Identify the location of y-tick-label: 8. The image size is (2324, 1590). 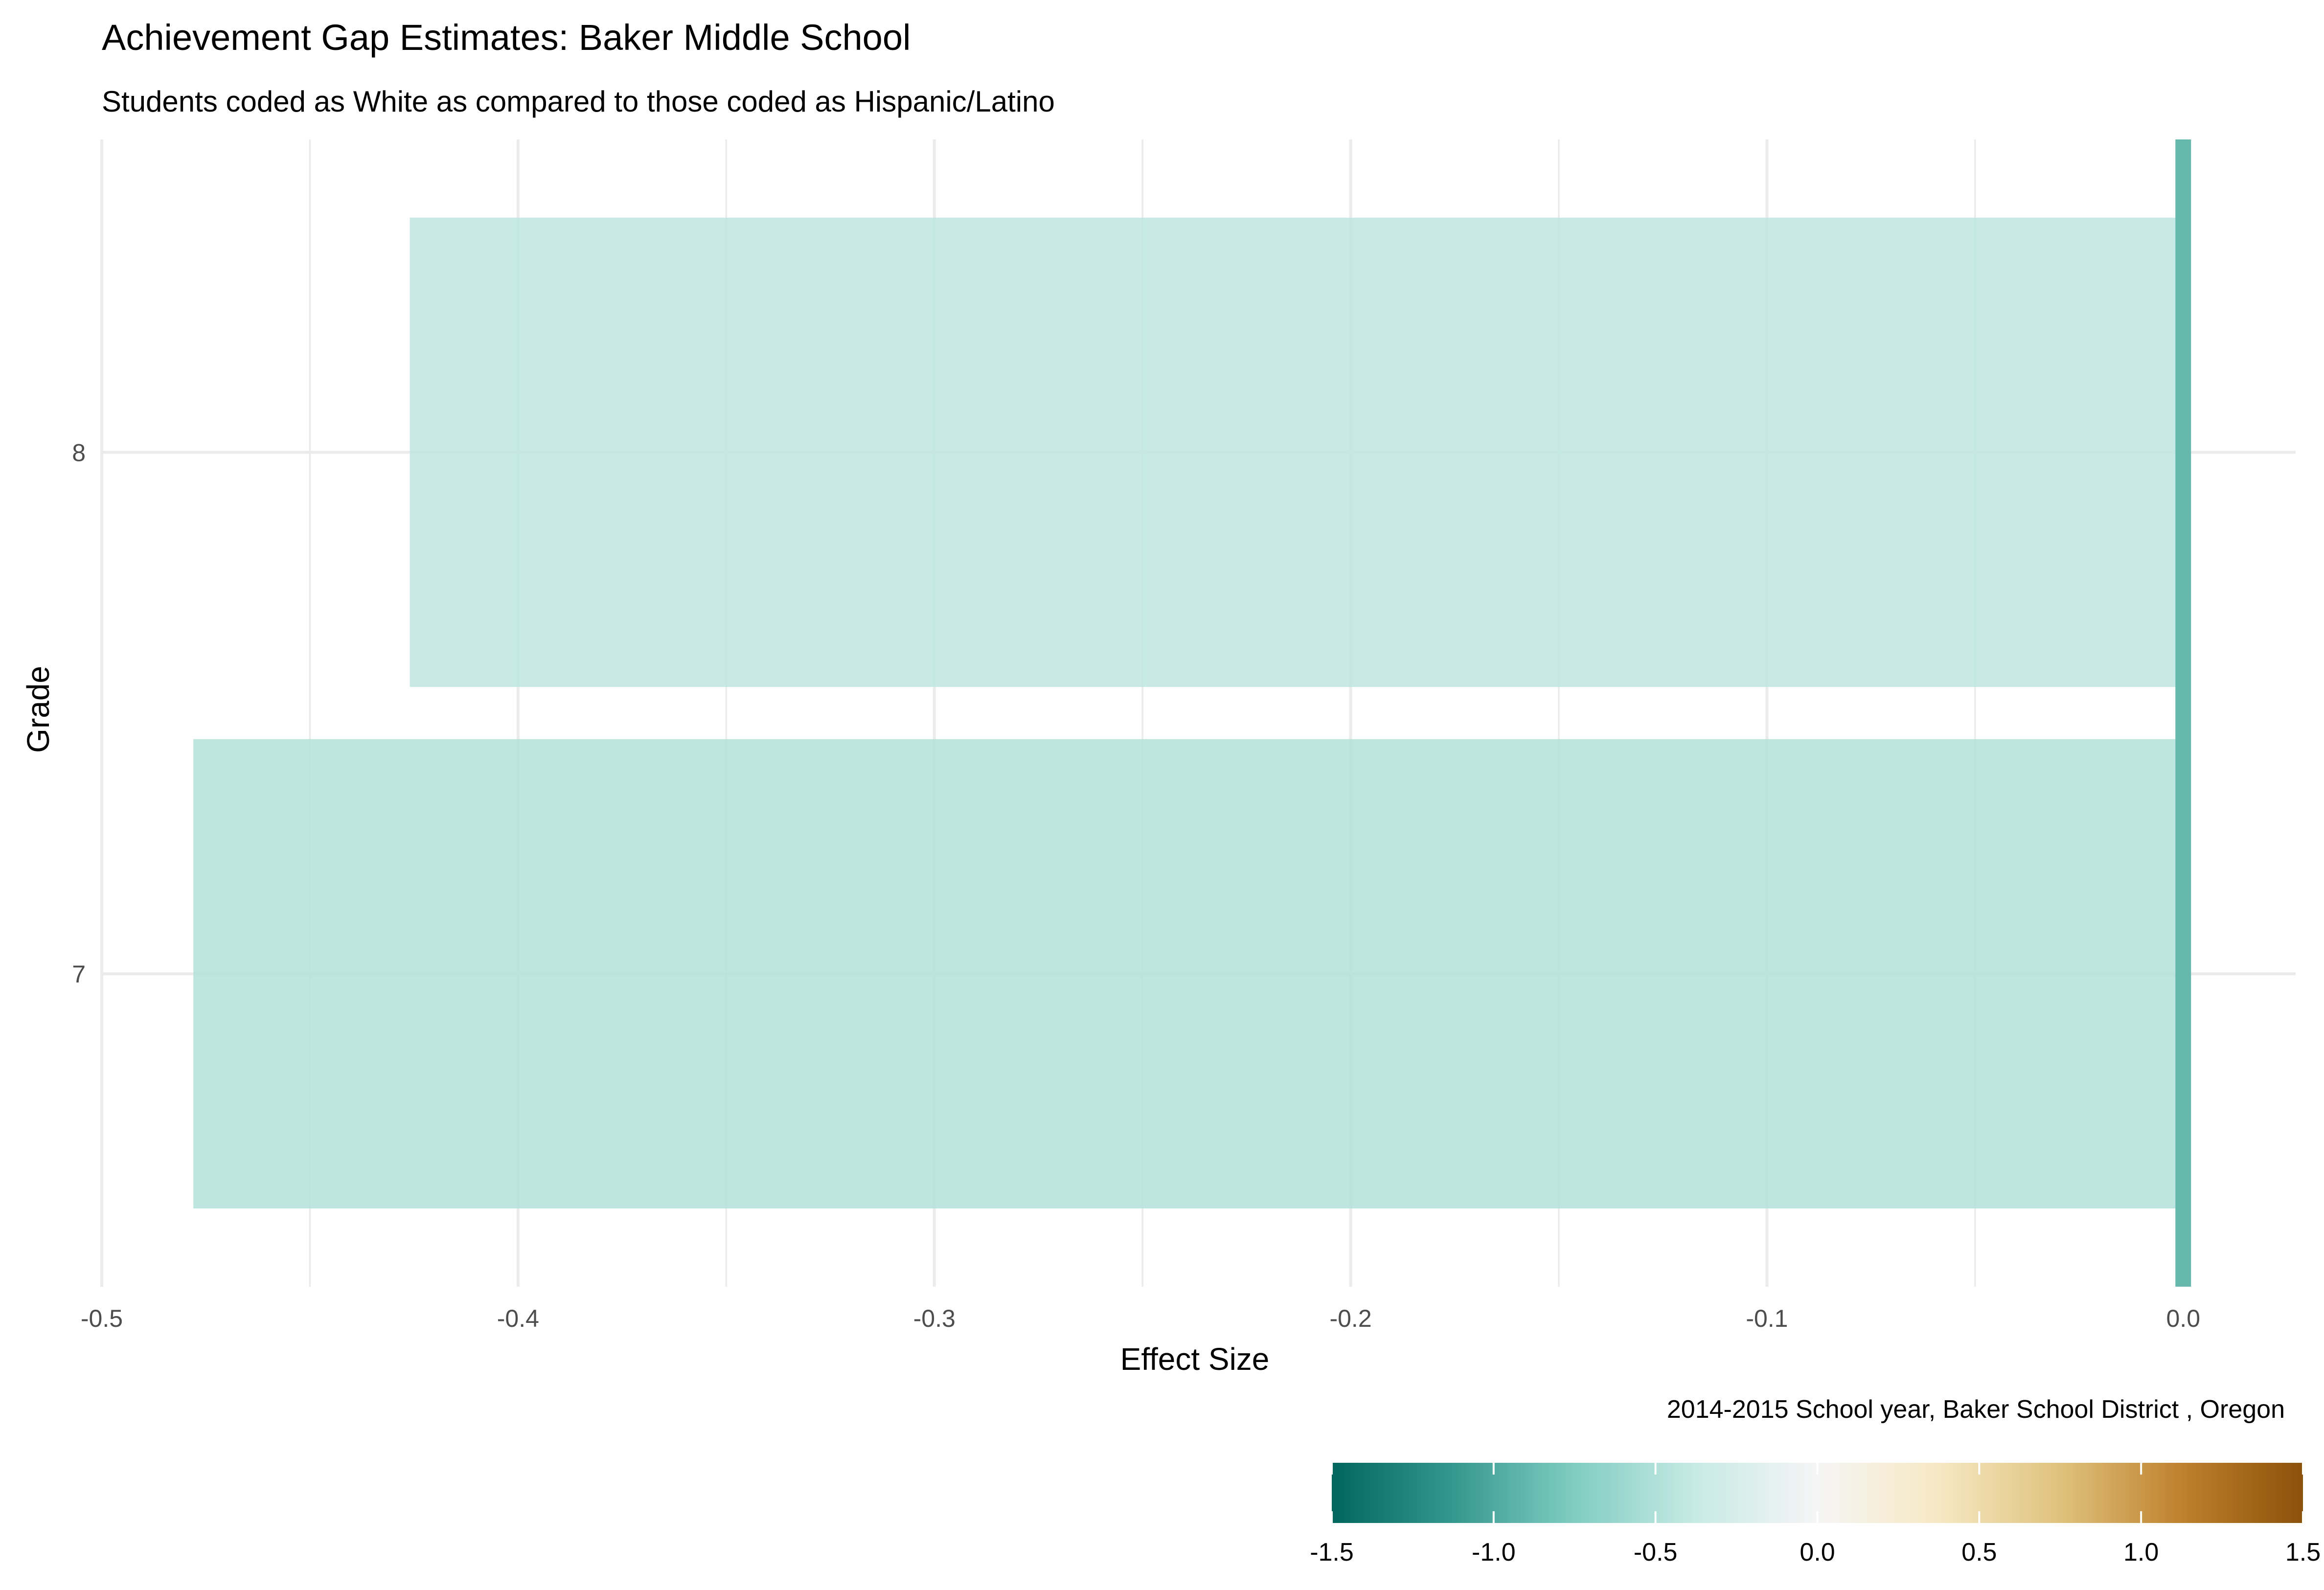
(79, 453).